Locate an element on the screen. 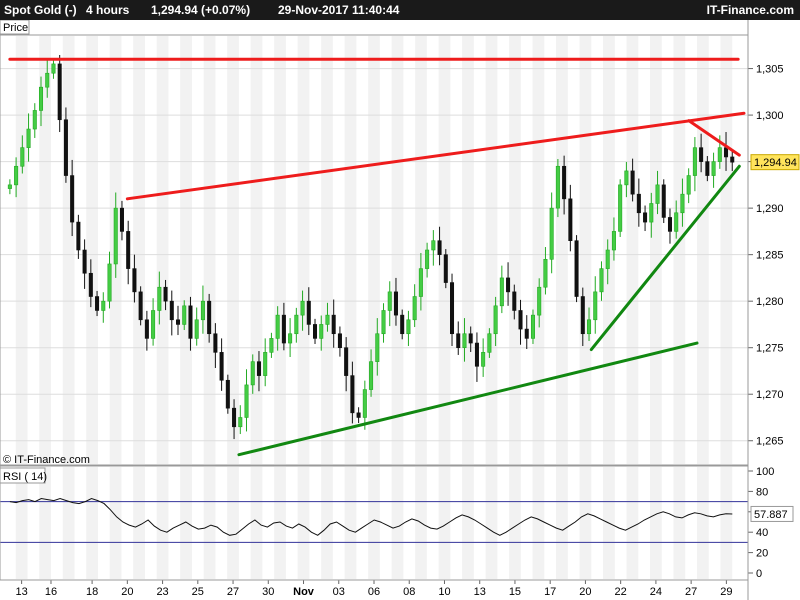 Image resolution: width=800 pixels, height=600 pixels. time-tick-label: 18 is located at coordinates (92, 592).